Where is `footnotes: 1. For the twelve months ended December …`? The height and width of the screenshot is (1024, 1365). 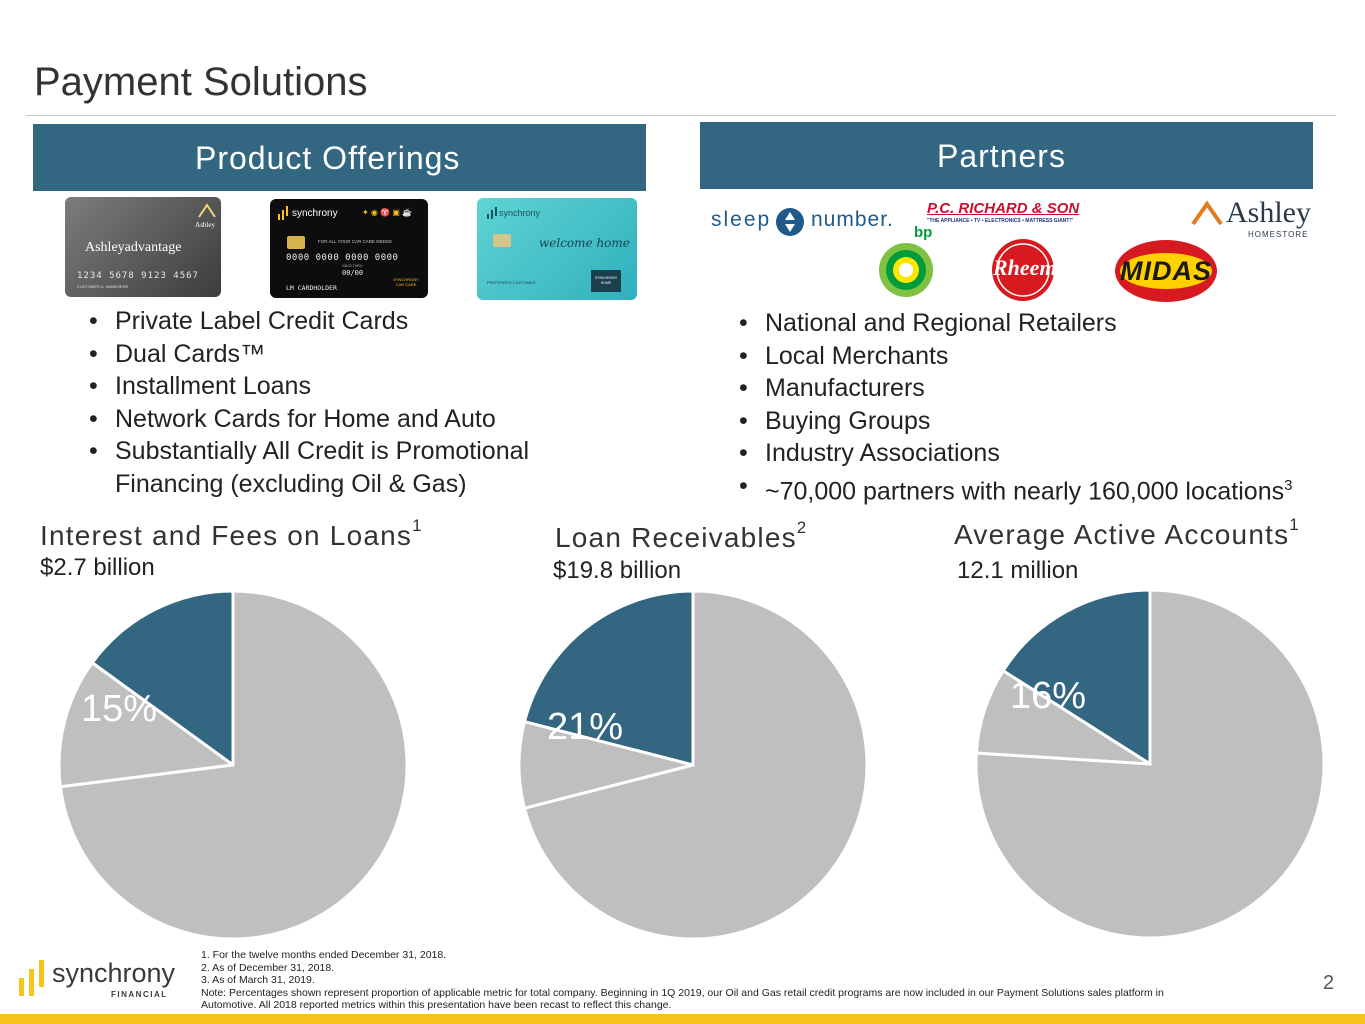 footnotes: 1. For the twelve months ended December … is located at coordinates (756, 980).